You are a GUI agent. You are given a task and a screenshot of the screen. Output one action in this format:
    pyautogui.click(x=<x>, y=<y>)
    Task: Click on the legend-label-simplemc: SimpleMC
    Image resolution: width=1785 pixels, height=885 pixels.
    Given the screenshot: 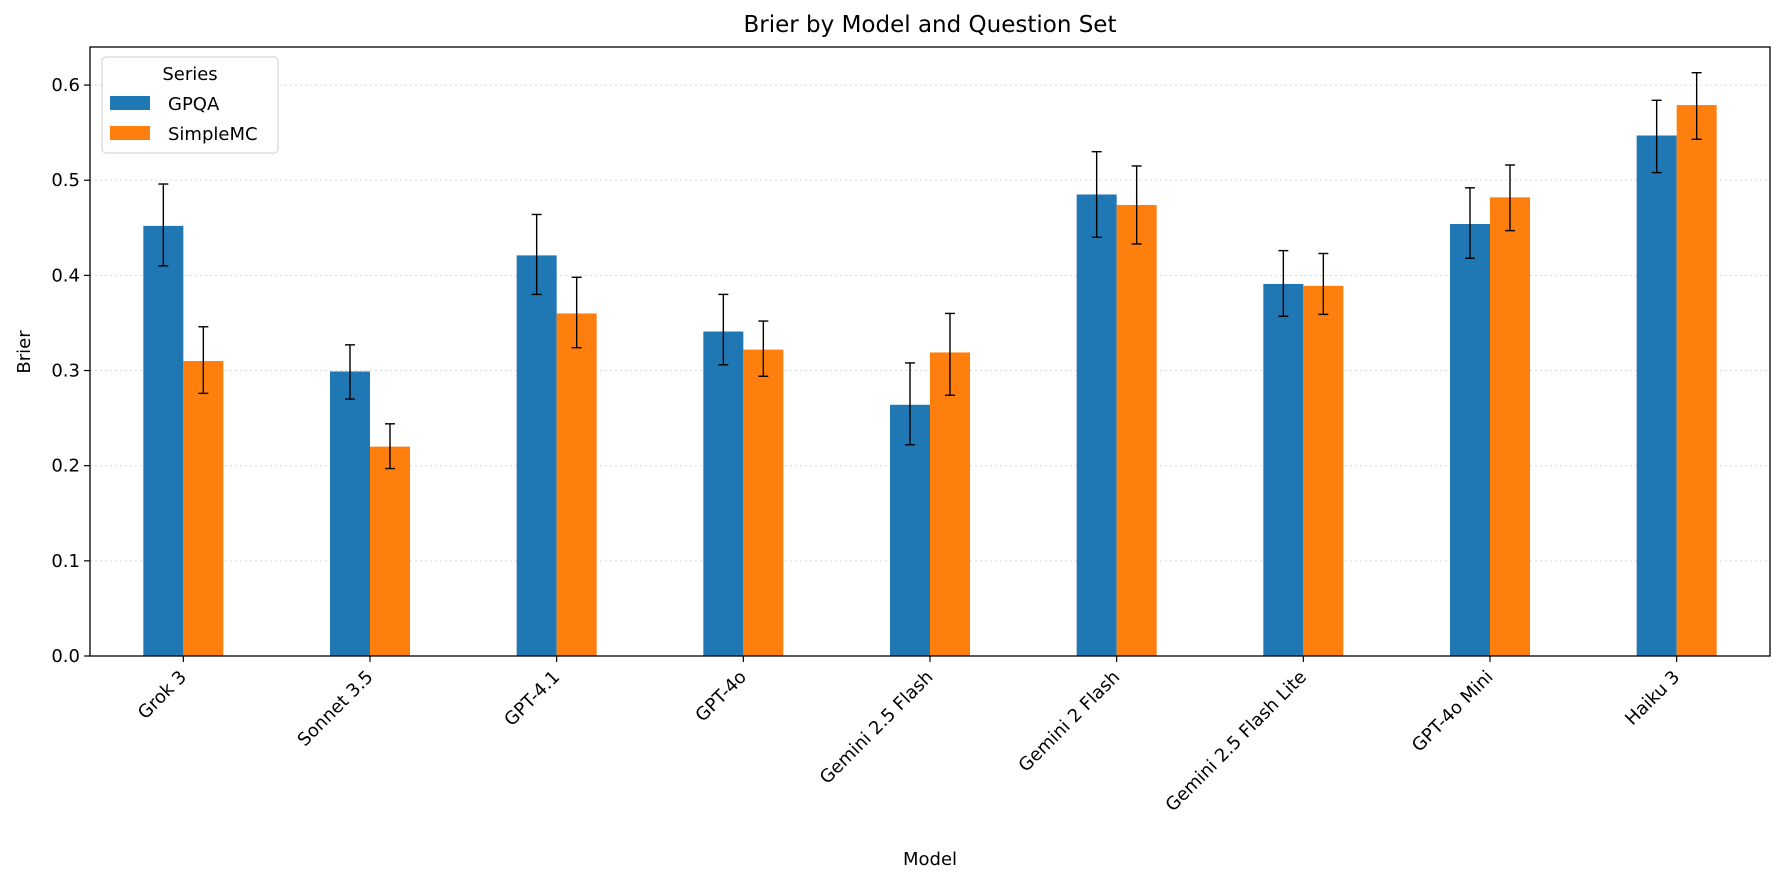 What is the action you would take?
    pyautogui.click(x=213, y=134)
    